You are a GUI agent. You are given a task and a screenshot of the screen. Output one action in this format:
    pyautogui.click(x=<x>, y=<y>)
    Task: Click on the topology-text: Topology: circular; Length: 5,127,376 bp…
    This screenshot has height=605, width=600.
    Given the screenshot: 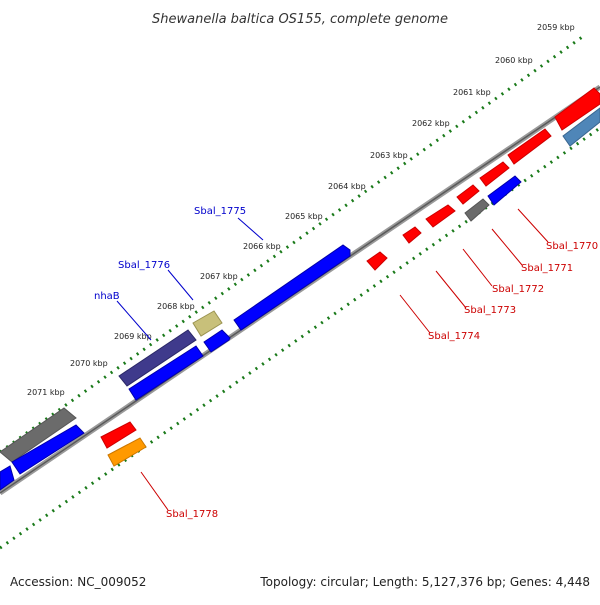 What is the action you would take?
    pyautogui.click(x=424, y=582)
    